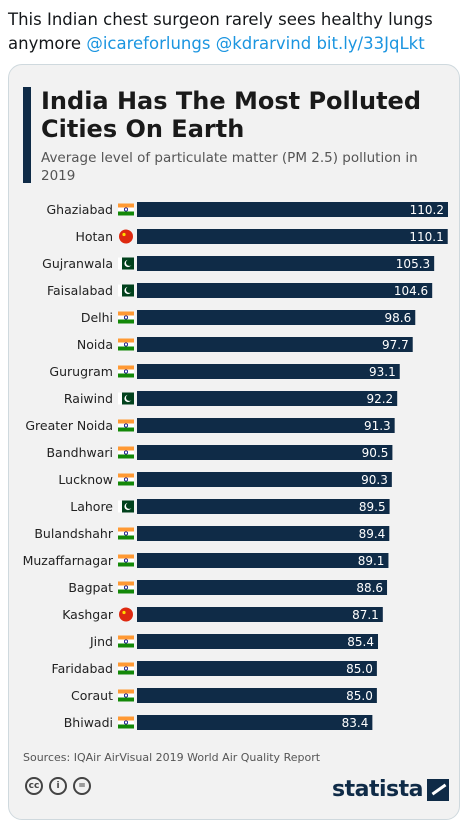 Image resolution: width=469 pixels, height=828 pixels. Describe the element at coordinates (85, 479) in the screenshot. I see `city-label: Lucknow` at that location.